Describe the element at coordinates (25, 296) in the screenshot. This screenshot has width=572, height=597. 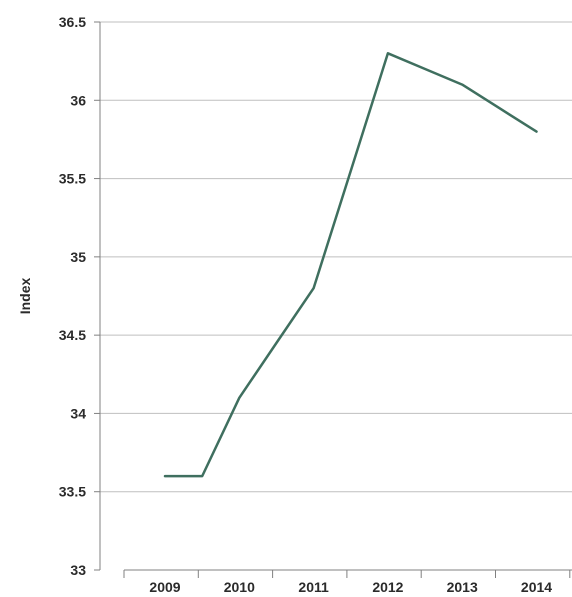
I see `y-axis-title: Index` at that location.